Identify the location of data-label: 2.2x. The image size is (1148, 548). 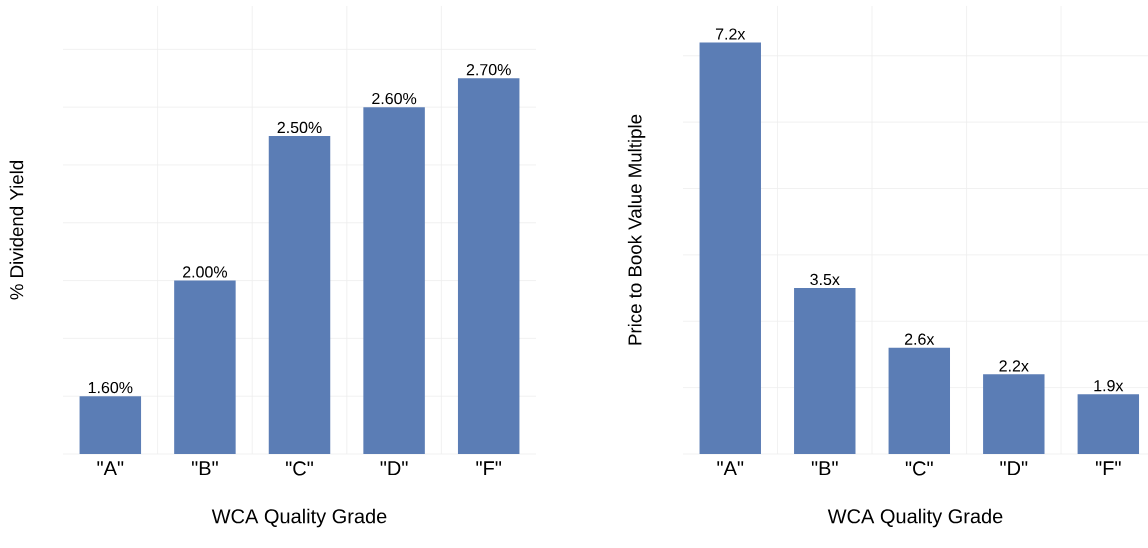
(1014, 366).